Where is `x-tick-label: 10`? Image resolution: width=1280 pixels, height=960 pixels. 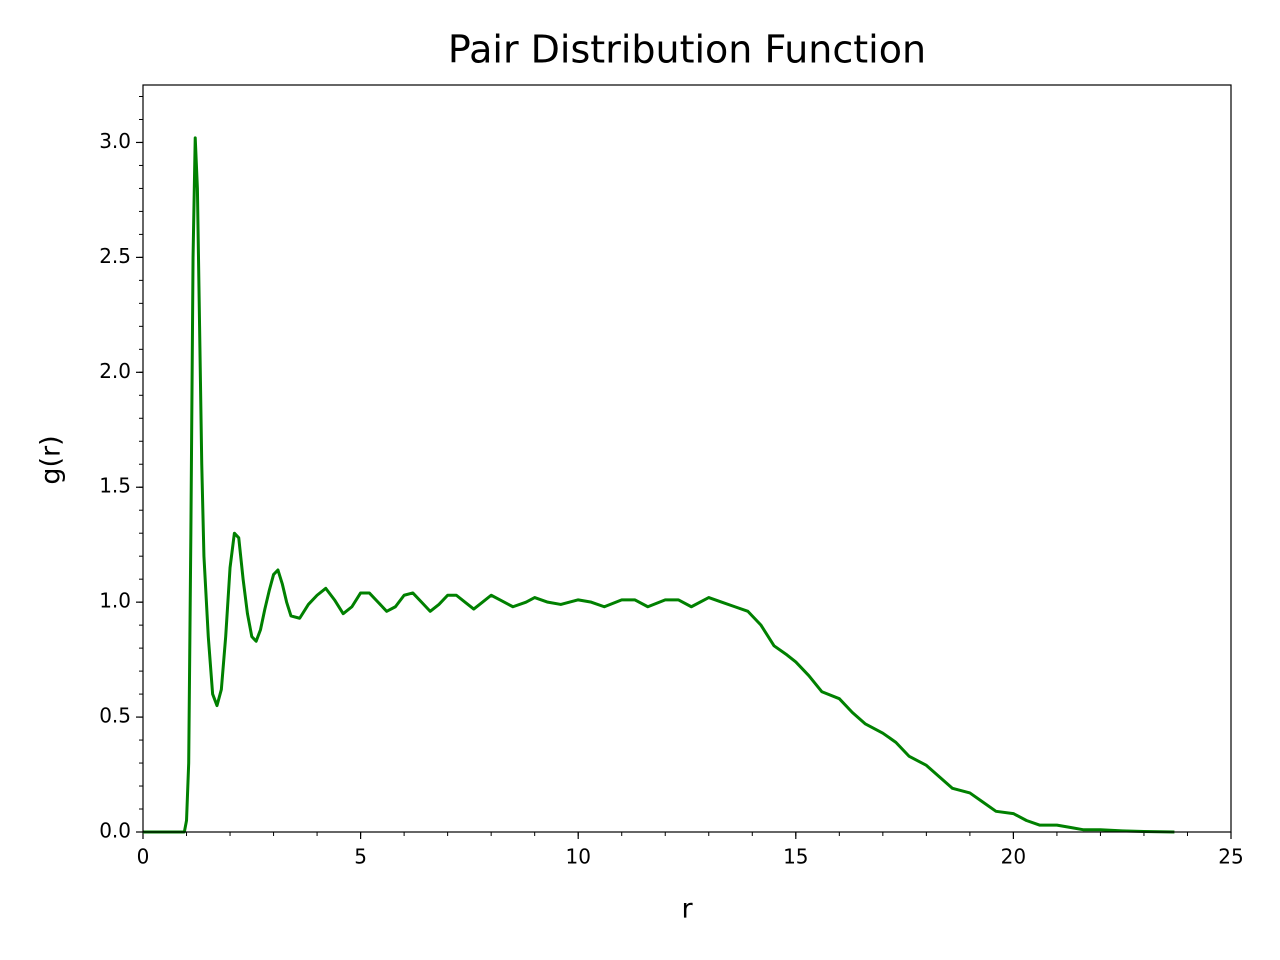 x-tick-label: 10 is located at coordinates (577, 857).